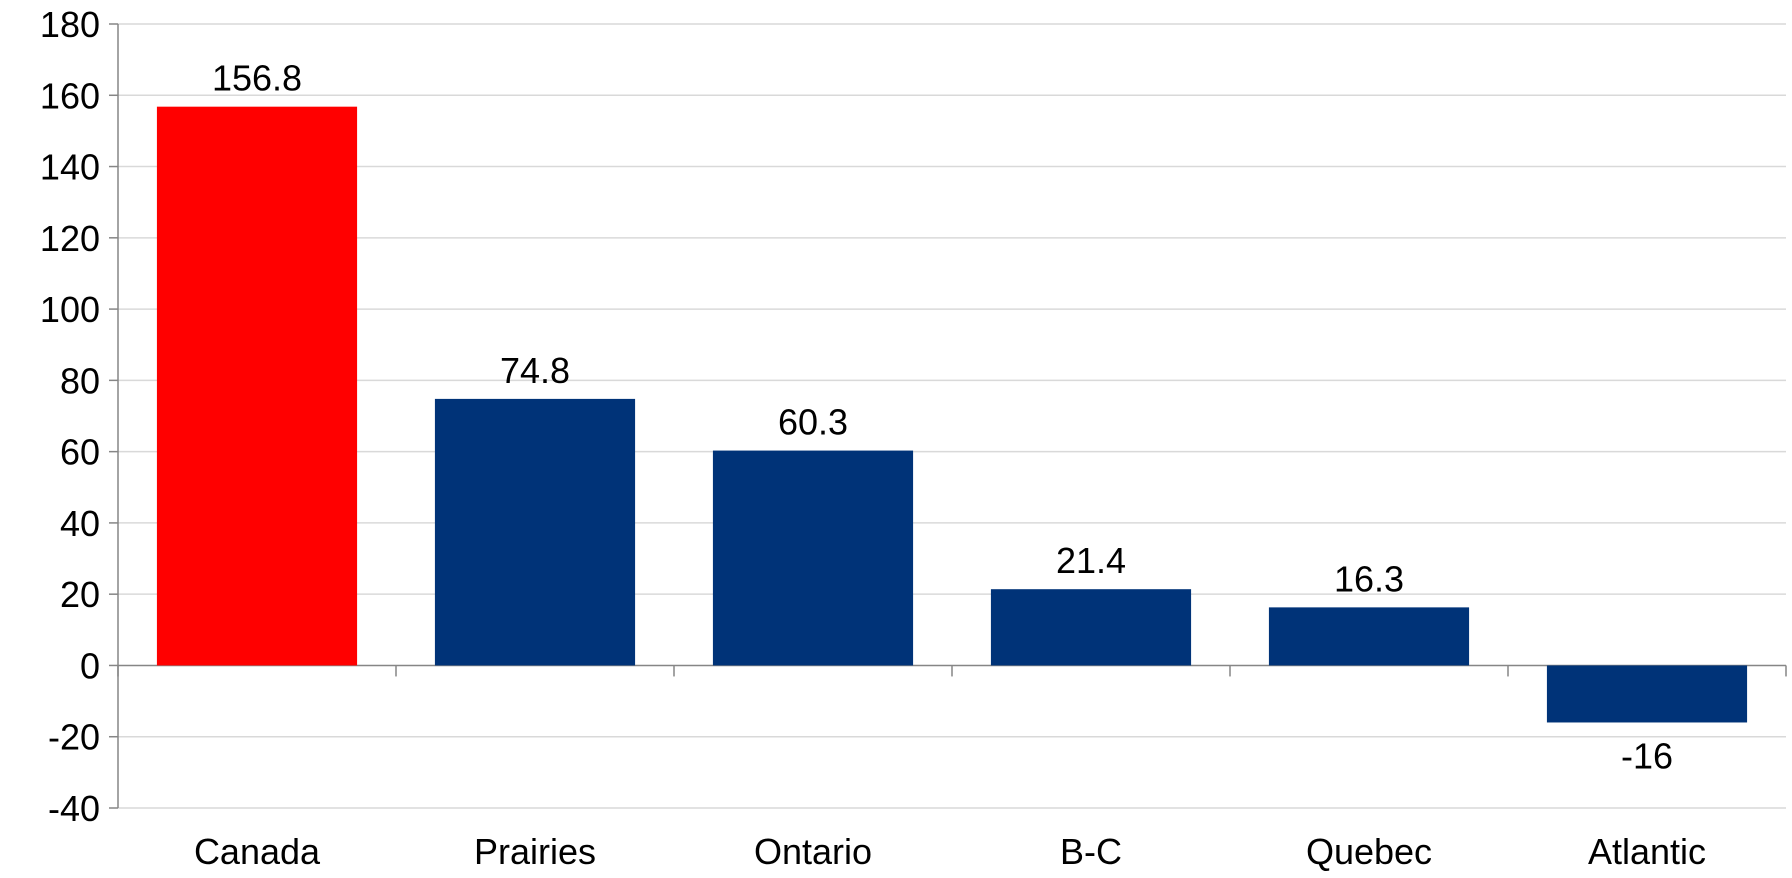  What do you see at coordinates (257, 386) in the screenshot?
I see `bar-canada` at bounding box center [257, 386].